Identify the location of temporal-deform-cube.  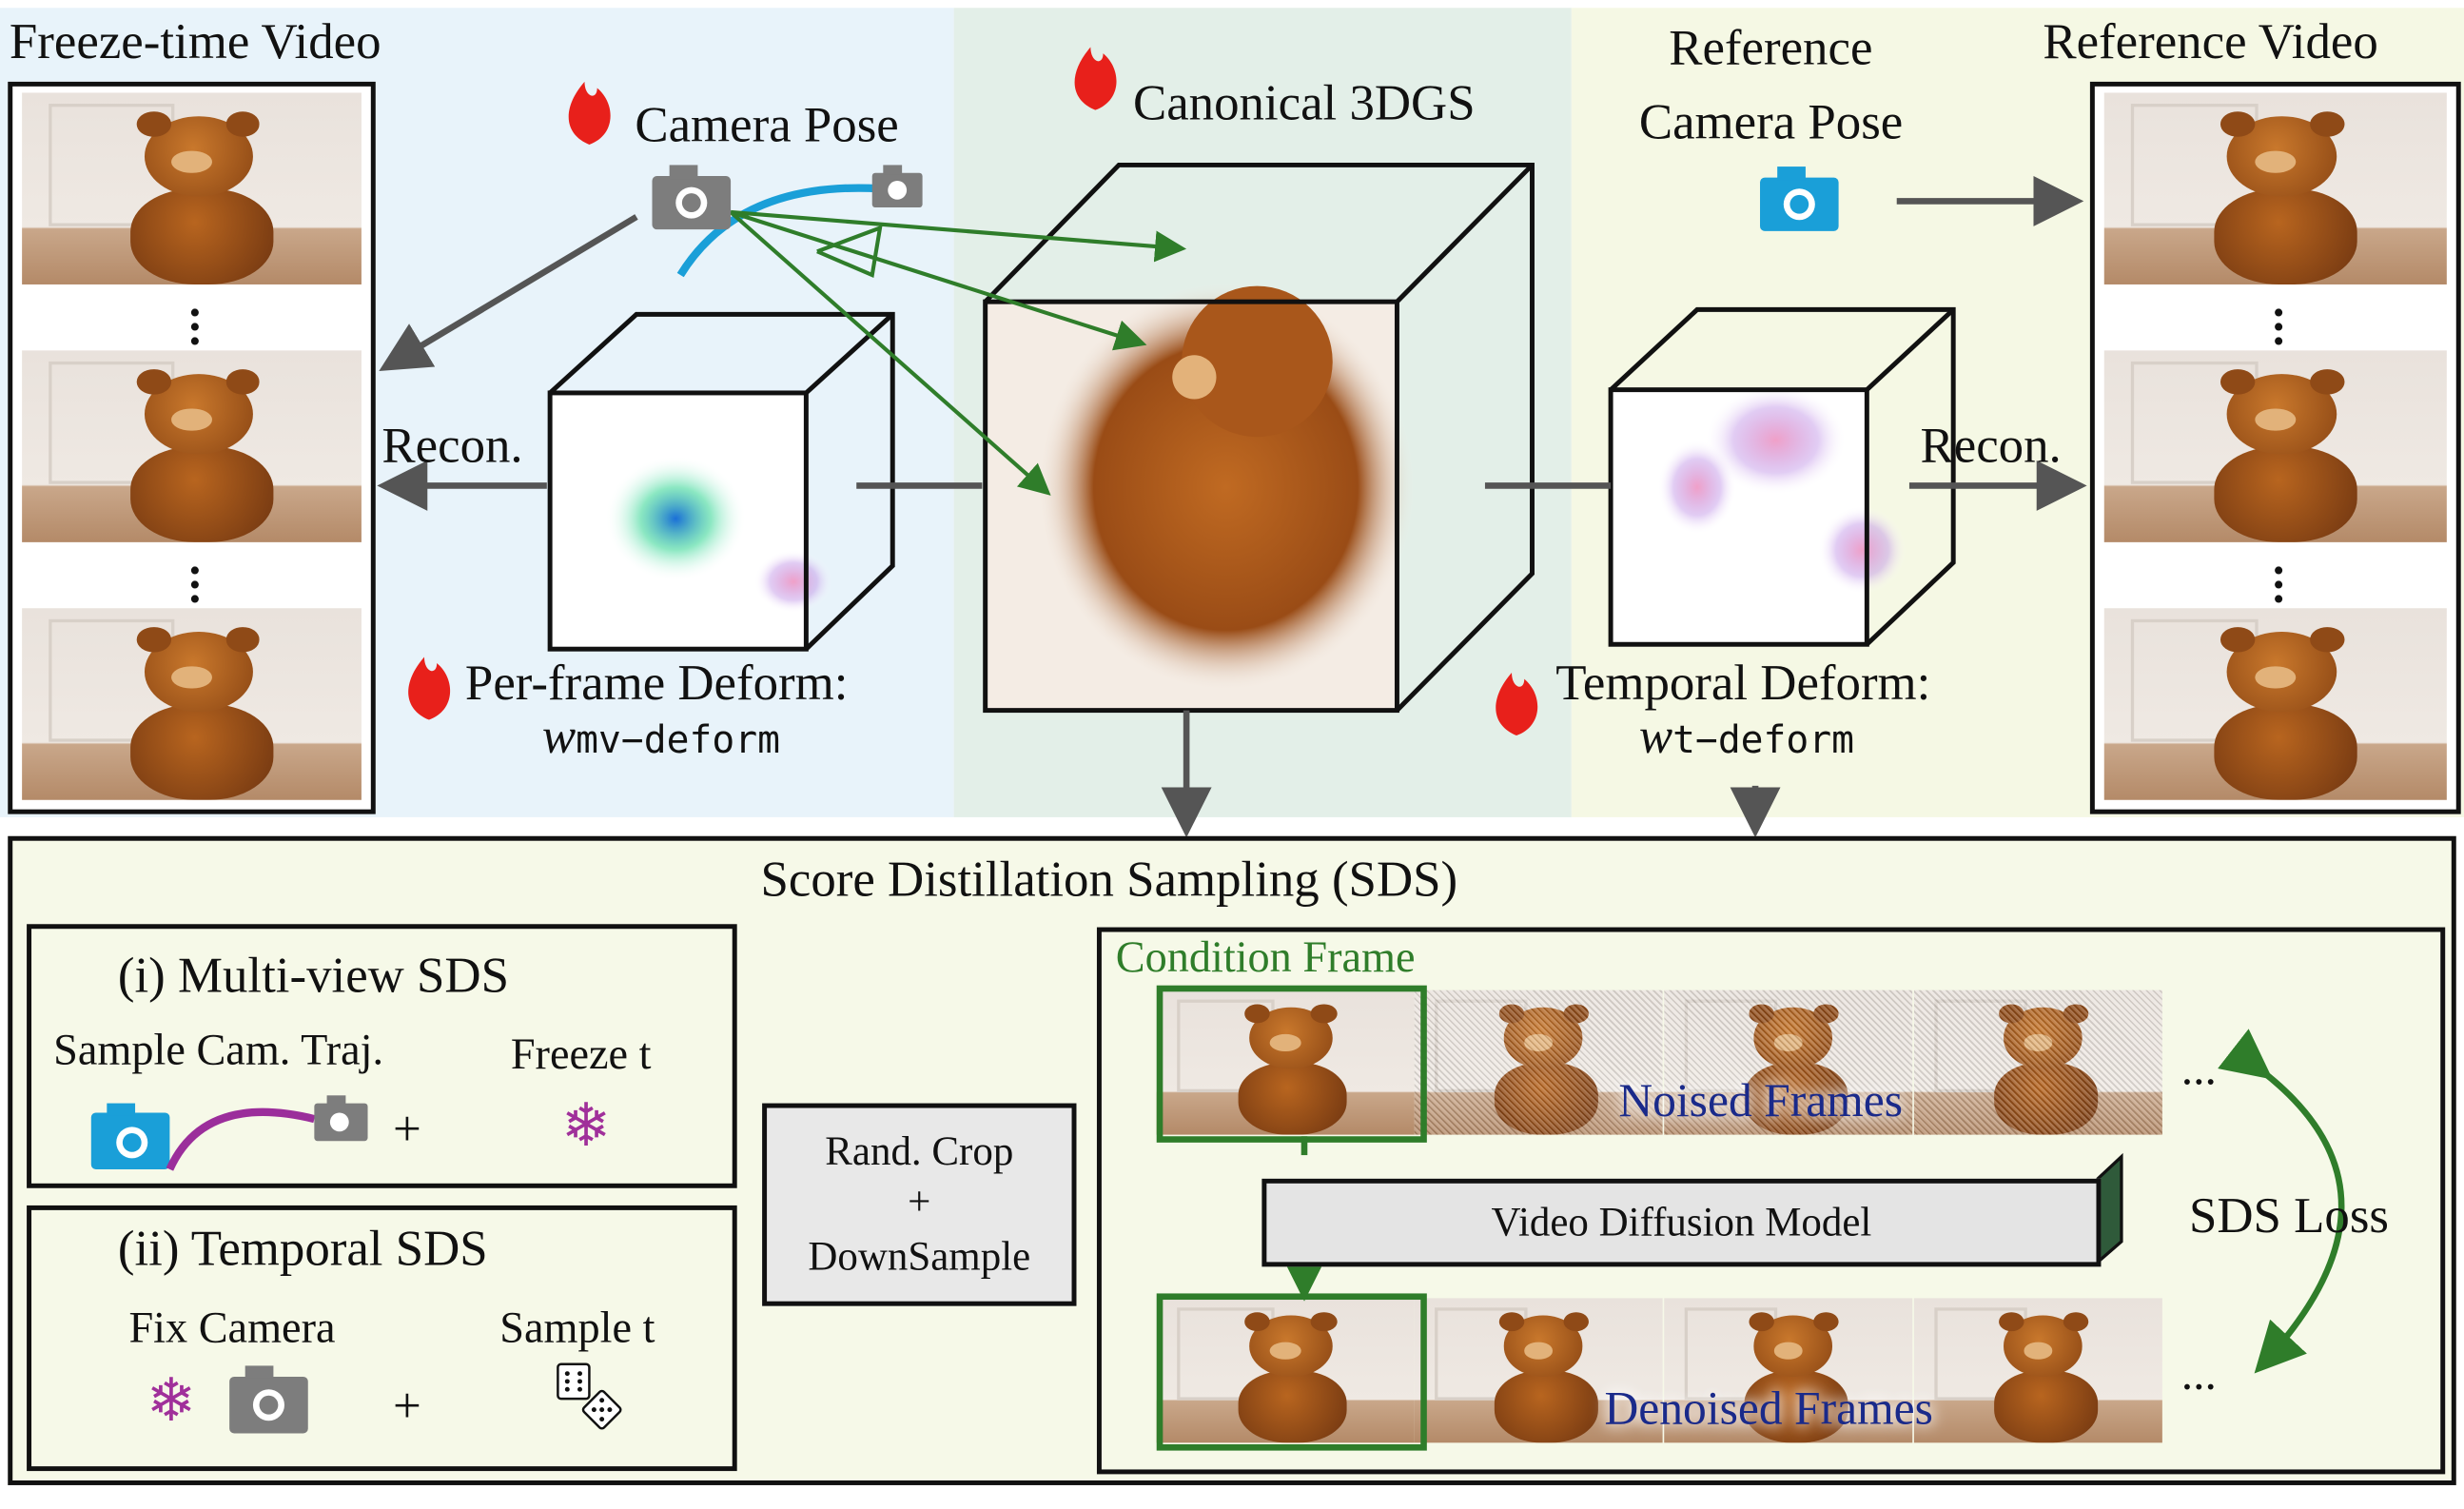
(1782, 477).